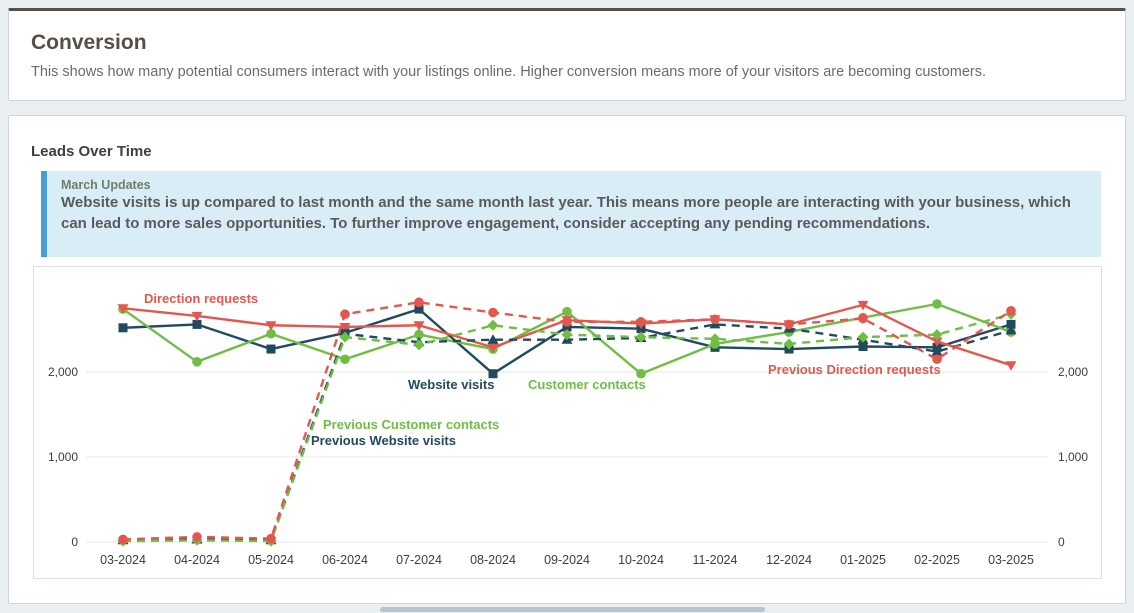  I want to click on svg-text: 11-2024, so click(715, 560).